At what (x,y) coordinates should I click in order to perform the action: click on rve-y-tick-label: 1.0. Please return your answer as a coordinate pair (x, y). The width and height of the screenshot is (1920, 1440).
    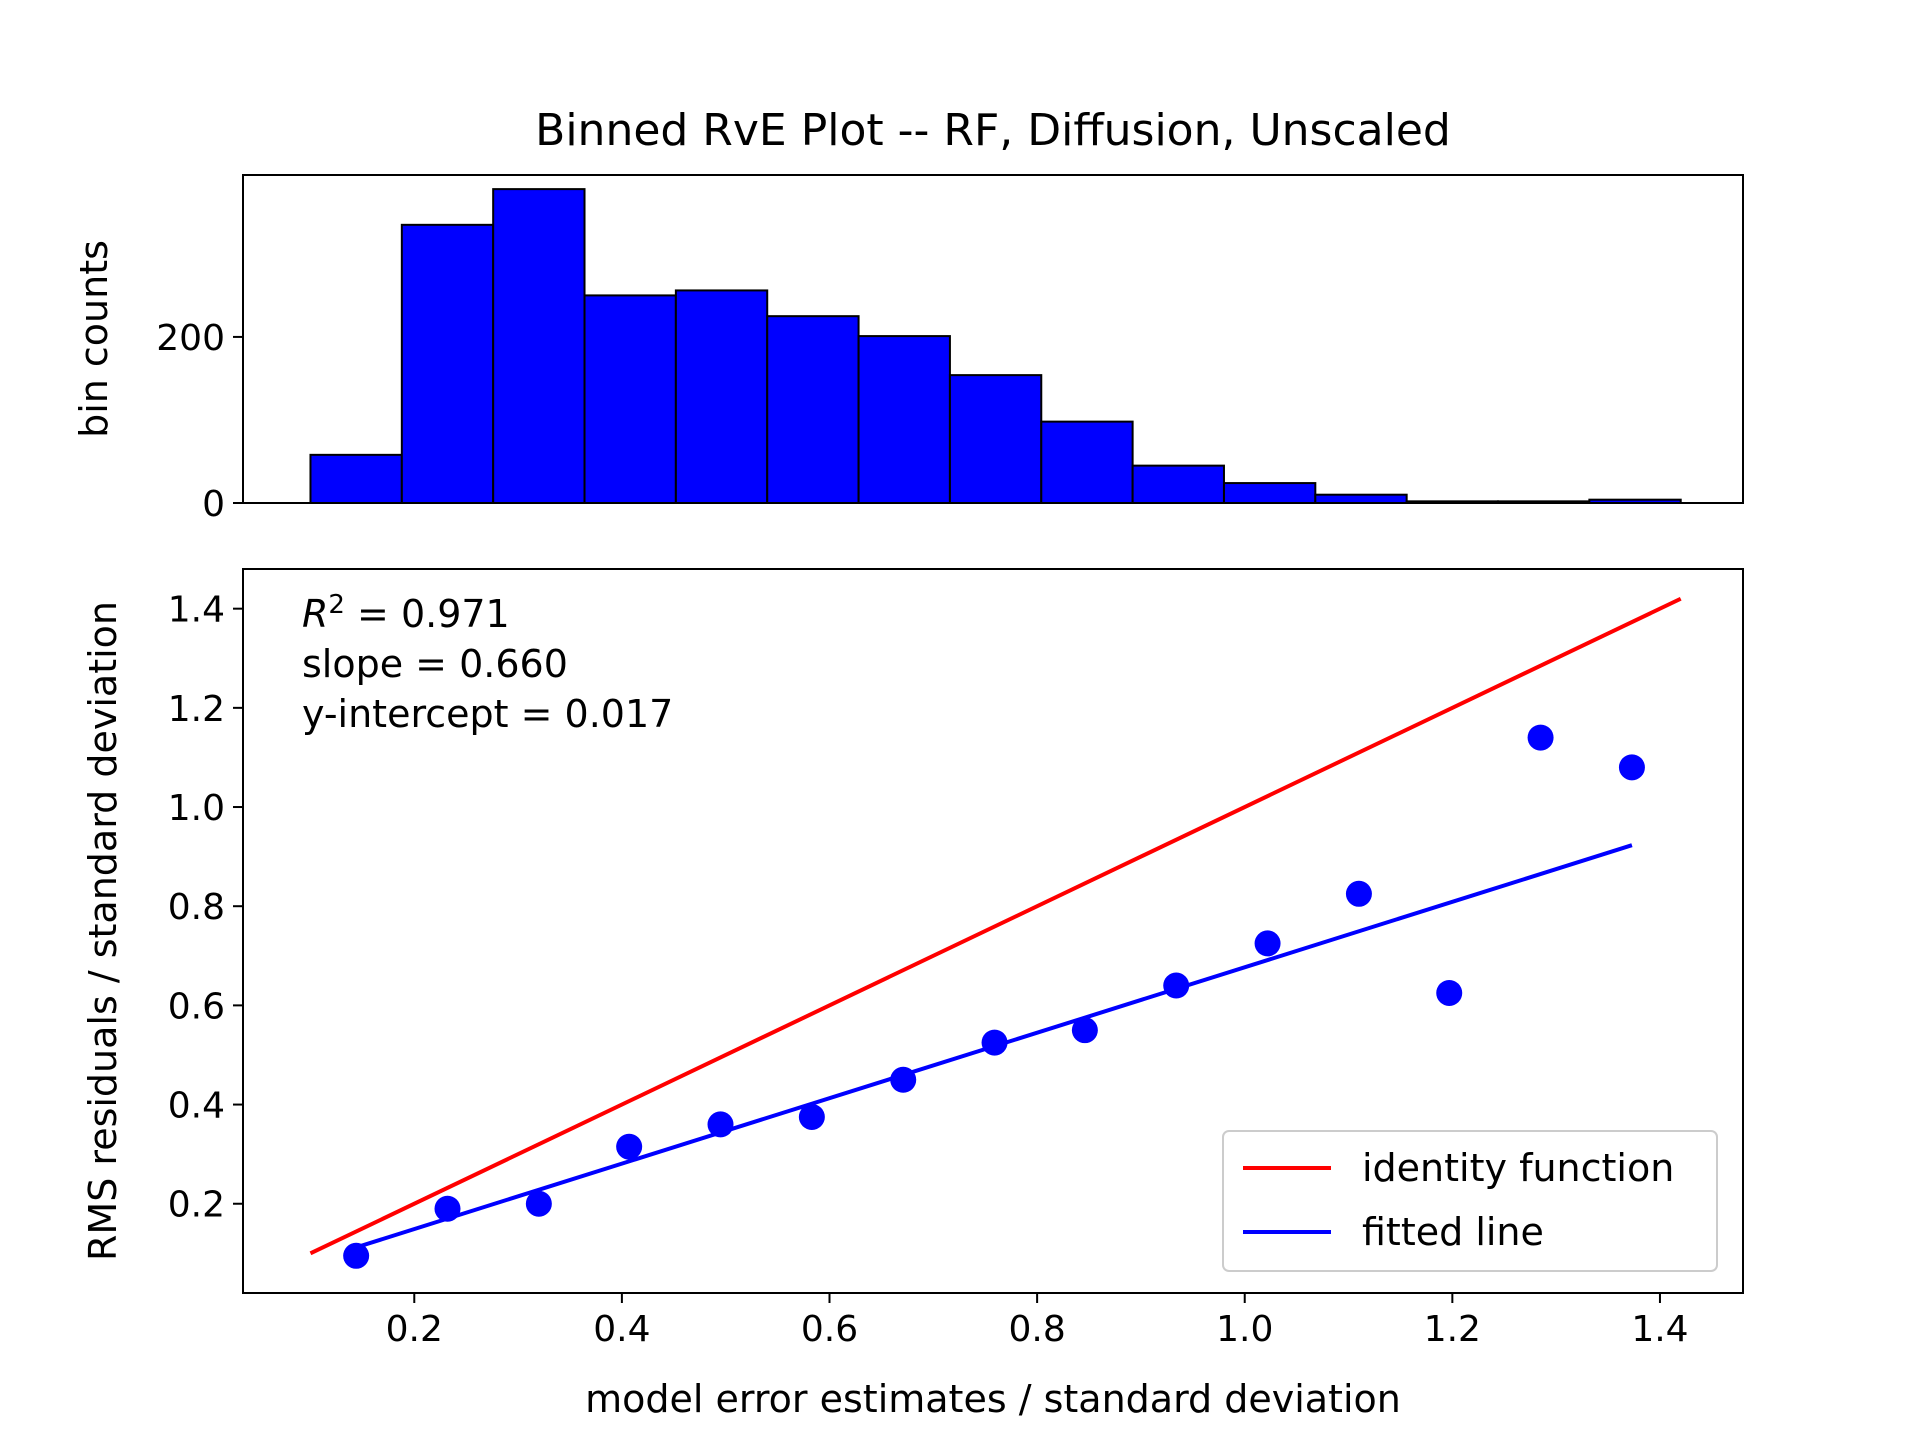
    Looking at the image, I should click on (196, 808).